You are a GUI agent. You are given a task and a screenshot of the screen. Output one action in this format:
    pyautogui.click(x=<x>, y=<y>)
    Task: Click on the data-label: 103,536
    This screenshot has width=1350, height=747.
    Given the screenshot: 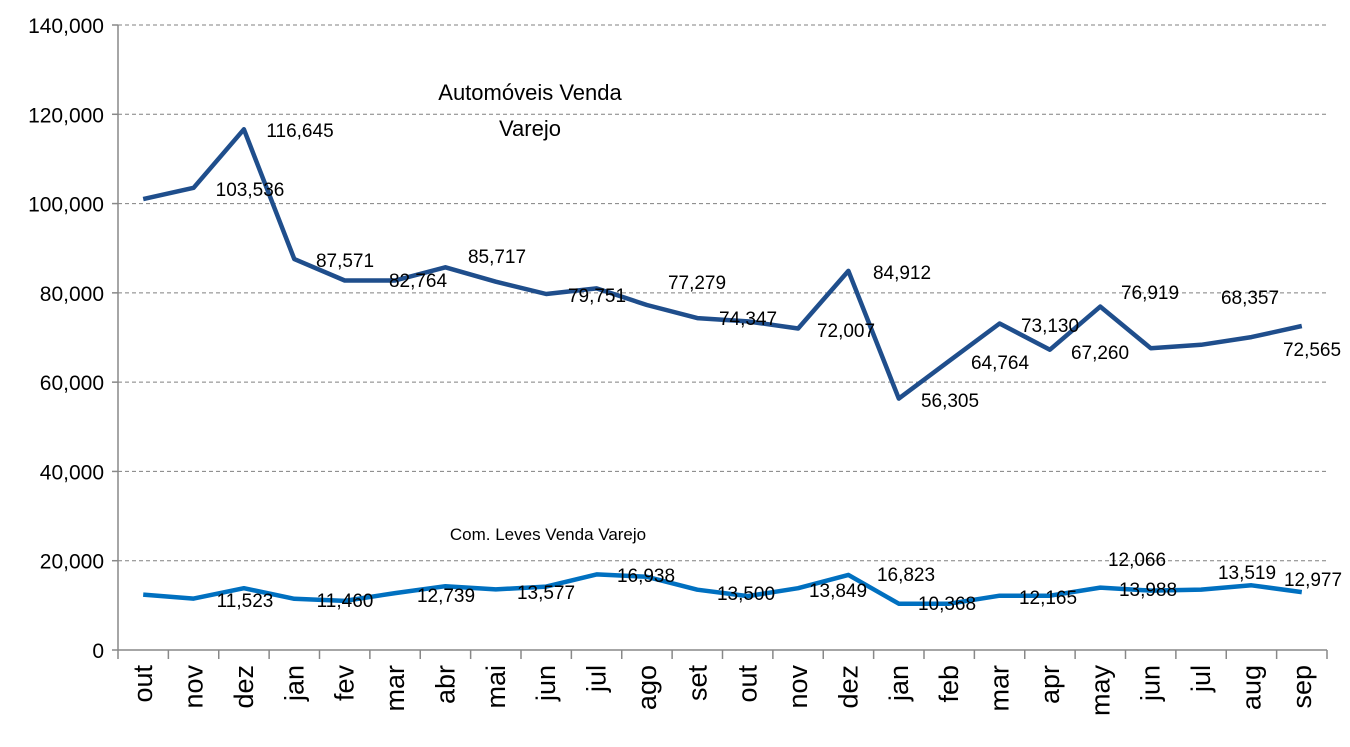 What is the action you would take?
    pyautogui.click(x=250, y=190)
    